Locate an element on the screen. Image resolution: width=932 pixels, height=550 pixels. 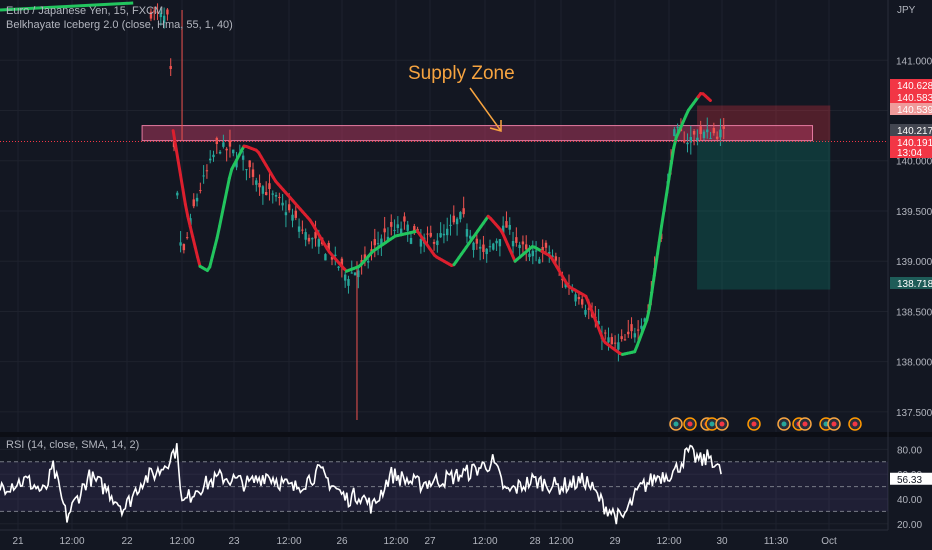
symbol-legend: Euro / Japanese Yen, 15, FXCM is located at coordinates (85, 11).